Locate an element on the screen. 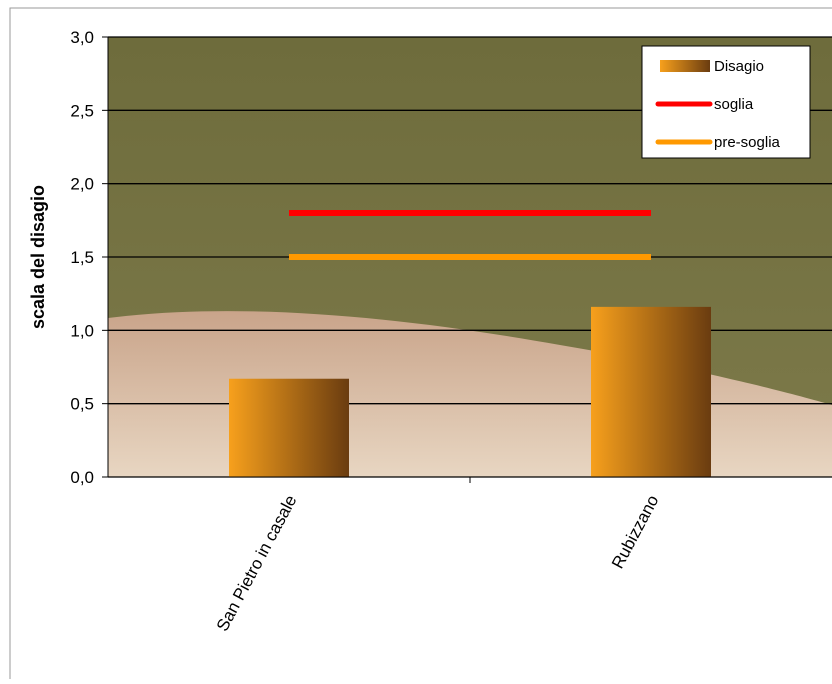  y-tick-label: 1,0 is located at coordinates (82, 330).